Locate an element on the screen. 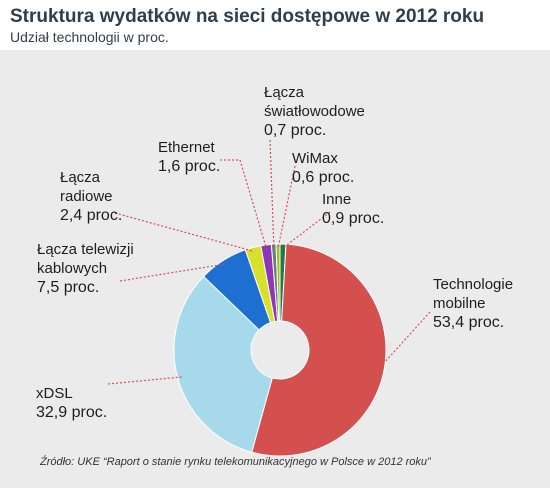 The width and height of the screenshot is (550, 488). label-name-line2: radiowe is located at coordinates (86, 196).